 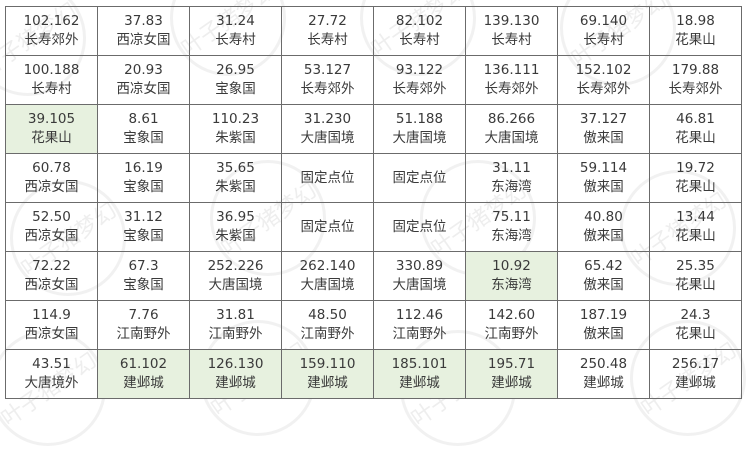 What do you see at coordinates (419, 70) in the screenshot?
I see `coordinate-value: 93.122` at bounding box center [419, 70].